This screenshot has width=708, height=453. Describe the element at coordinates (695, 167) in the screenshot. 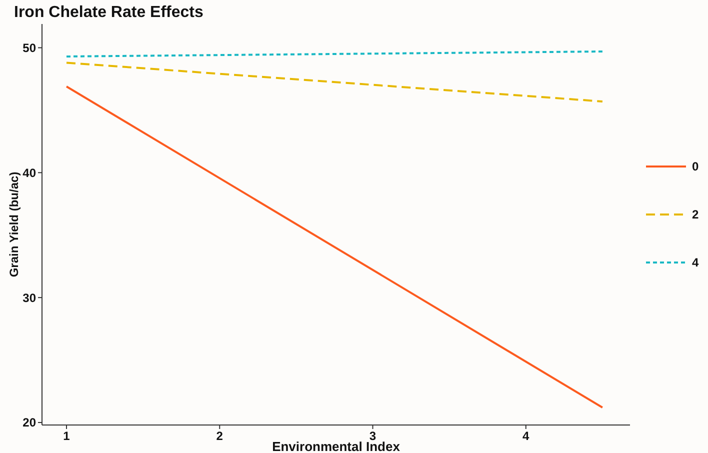

I see `legend-label: 0` at that location.